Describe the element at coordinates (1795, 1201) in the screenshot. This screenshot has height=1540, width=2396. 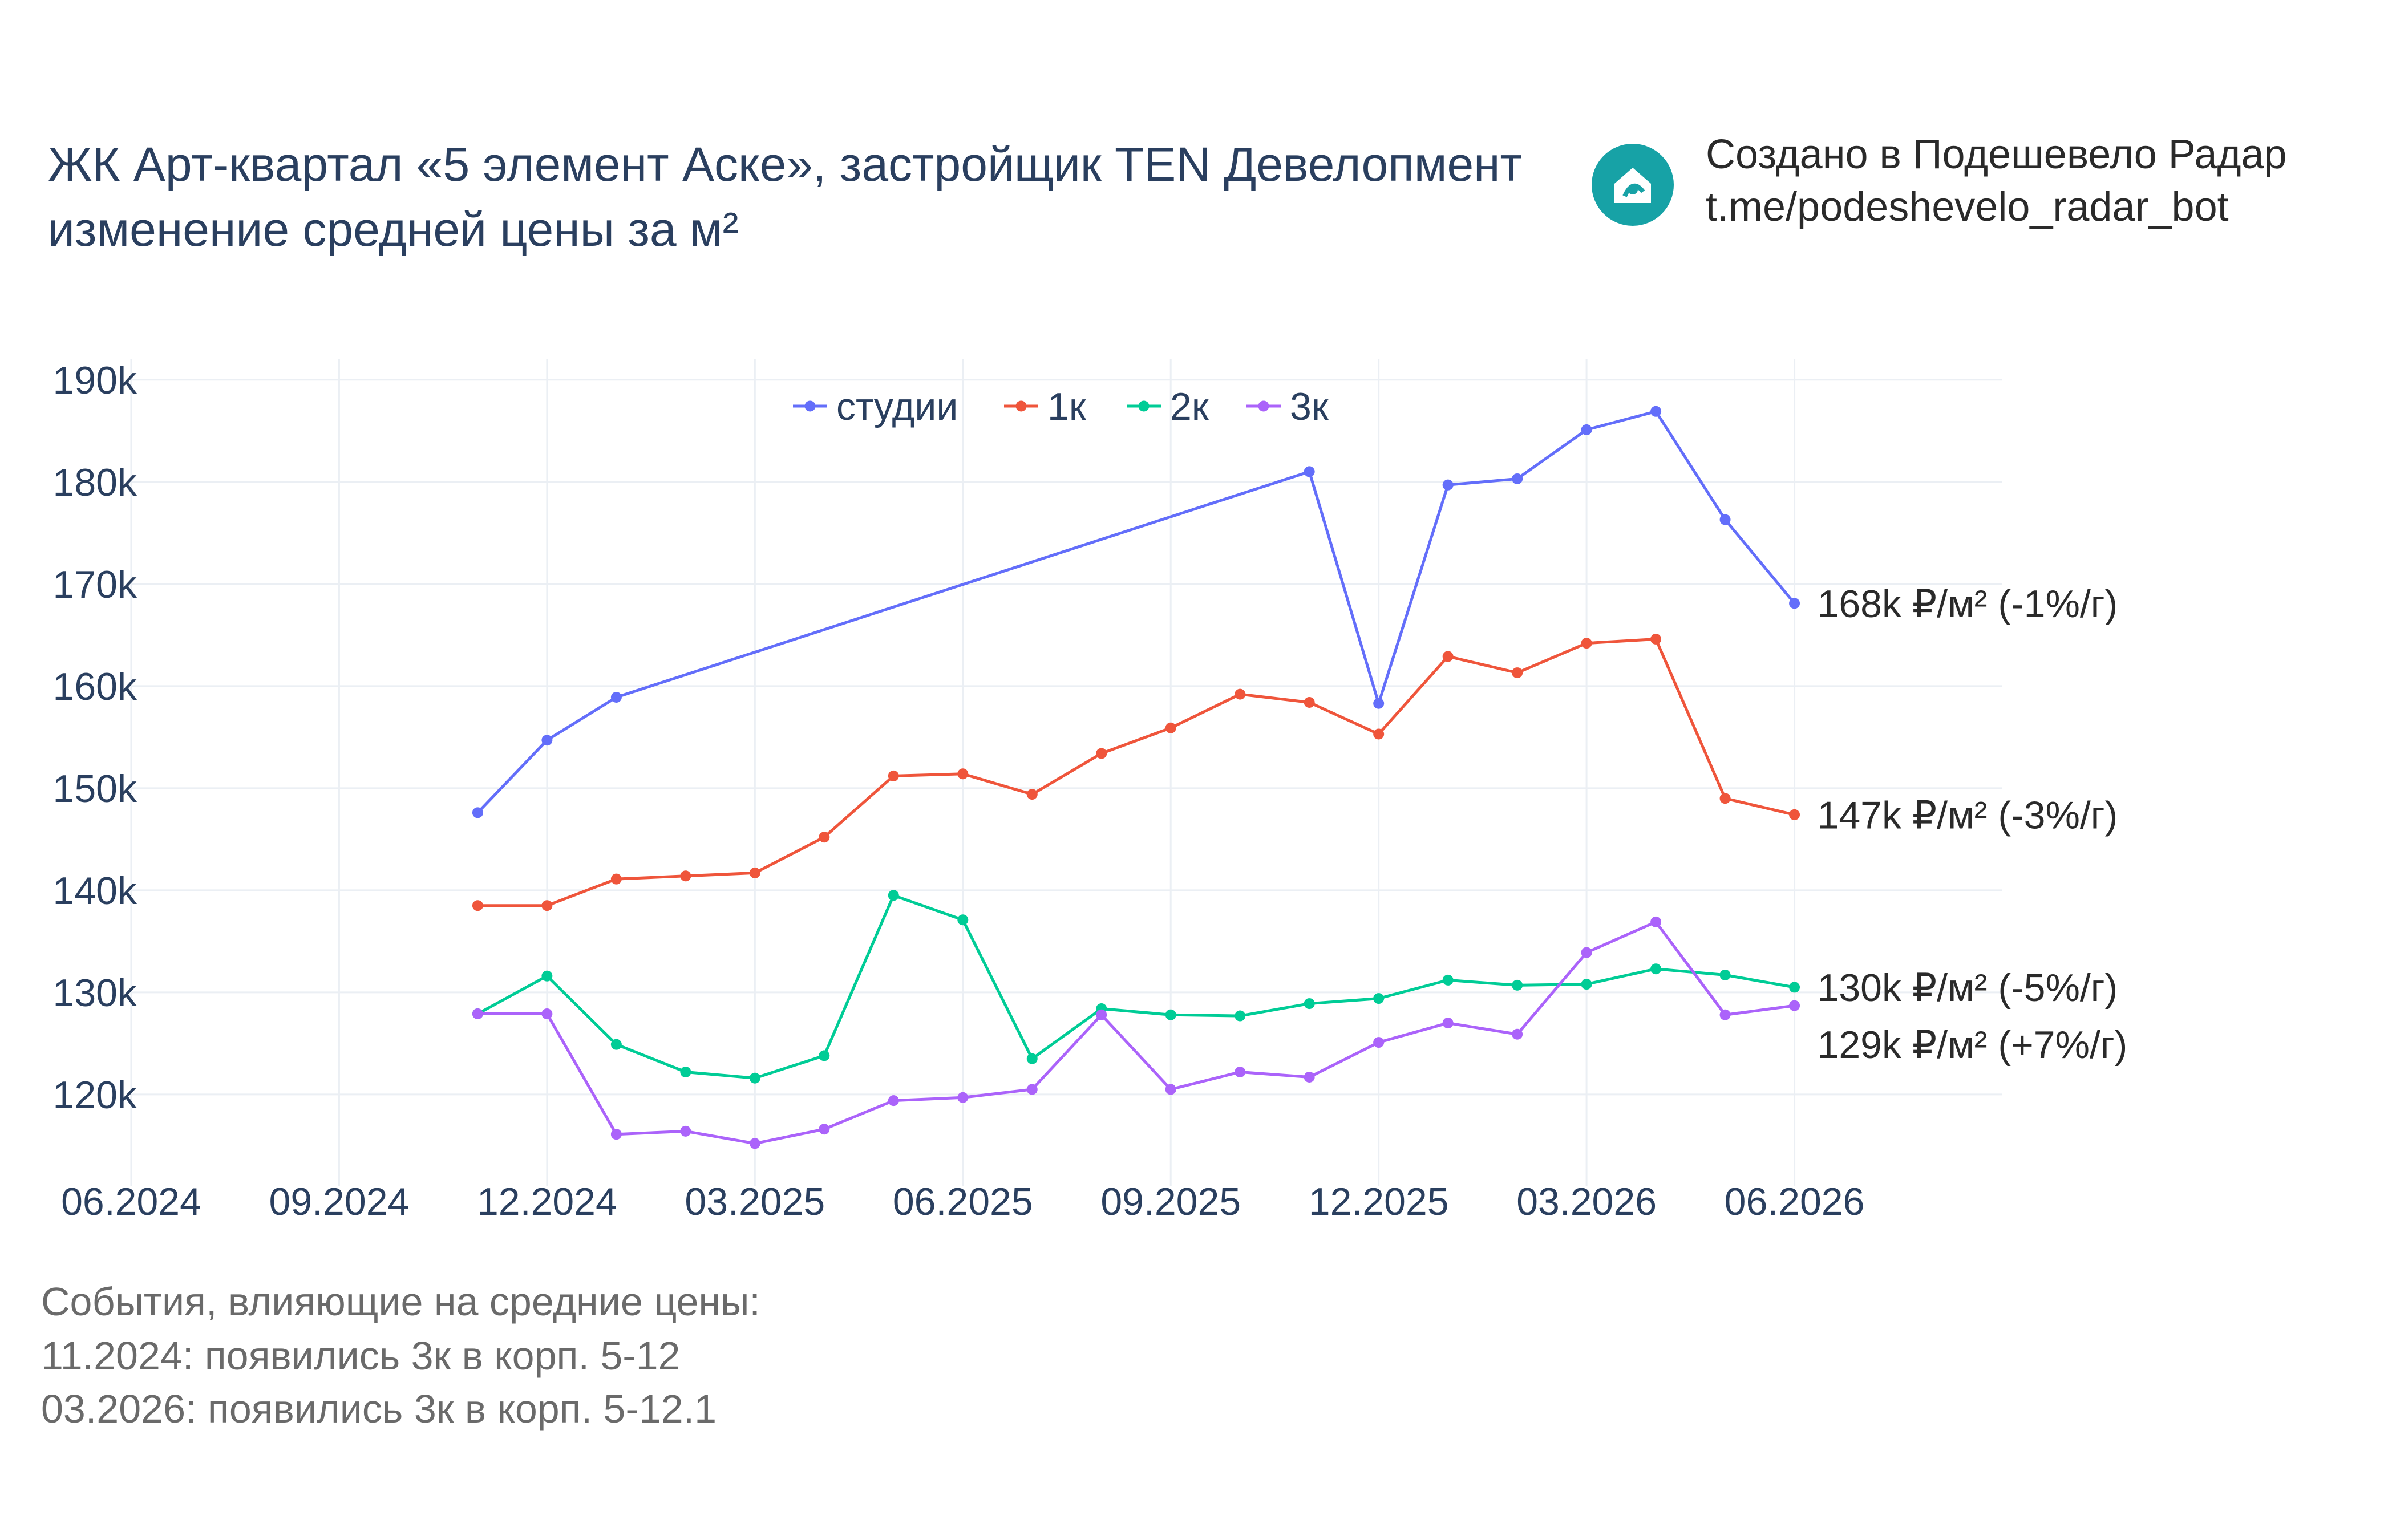
I see `x-tick-label: 06.2026` at that location.